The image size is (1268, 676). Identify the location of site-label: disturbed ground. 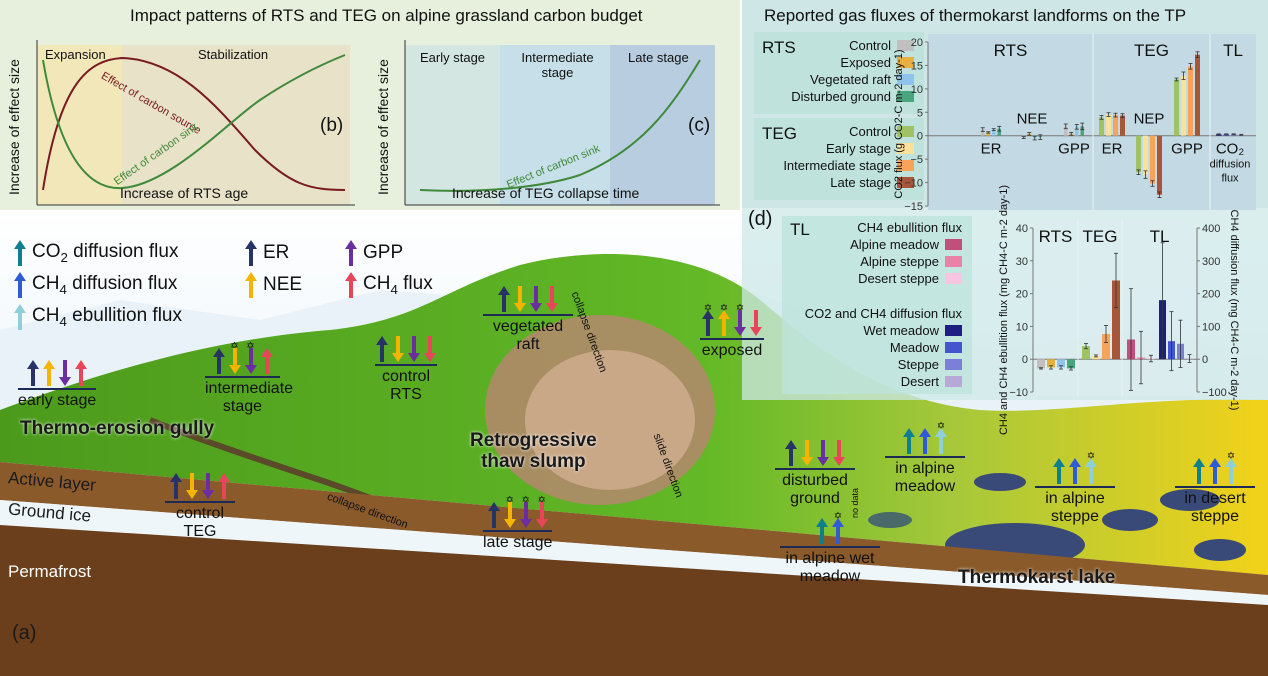
(815, 489).